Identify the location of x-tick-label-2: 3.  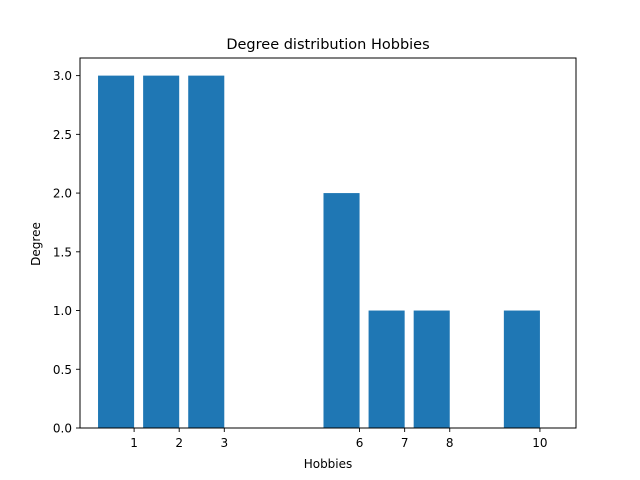
(224, 443).